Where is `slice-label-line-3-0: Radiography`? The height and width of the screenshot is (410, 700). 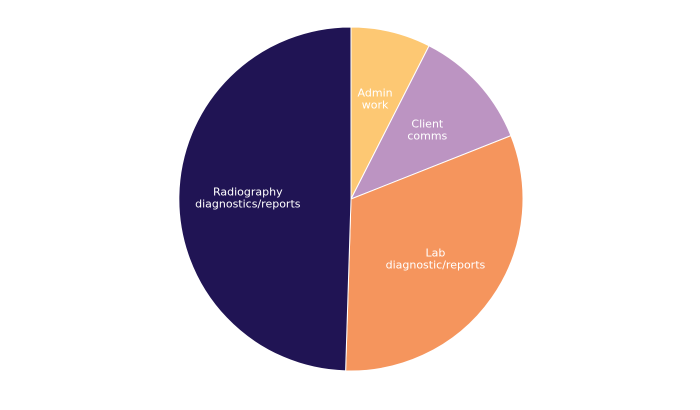 slice-label-line-3-0: Radiography is located at coordinates (248, 191).